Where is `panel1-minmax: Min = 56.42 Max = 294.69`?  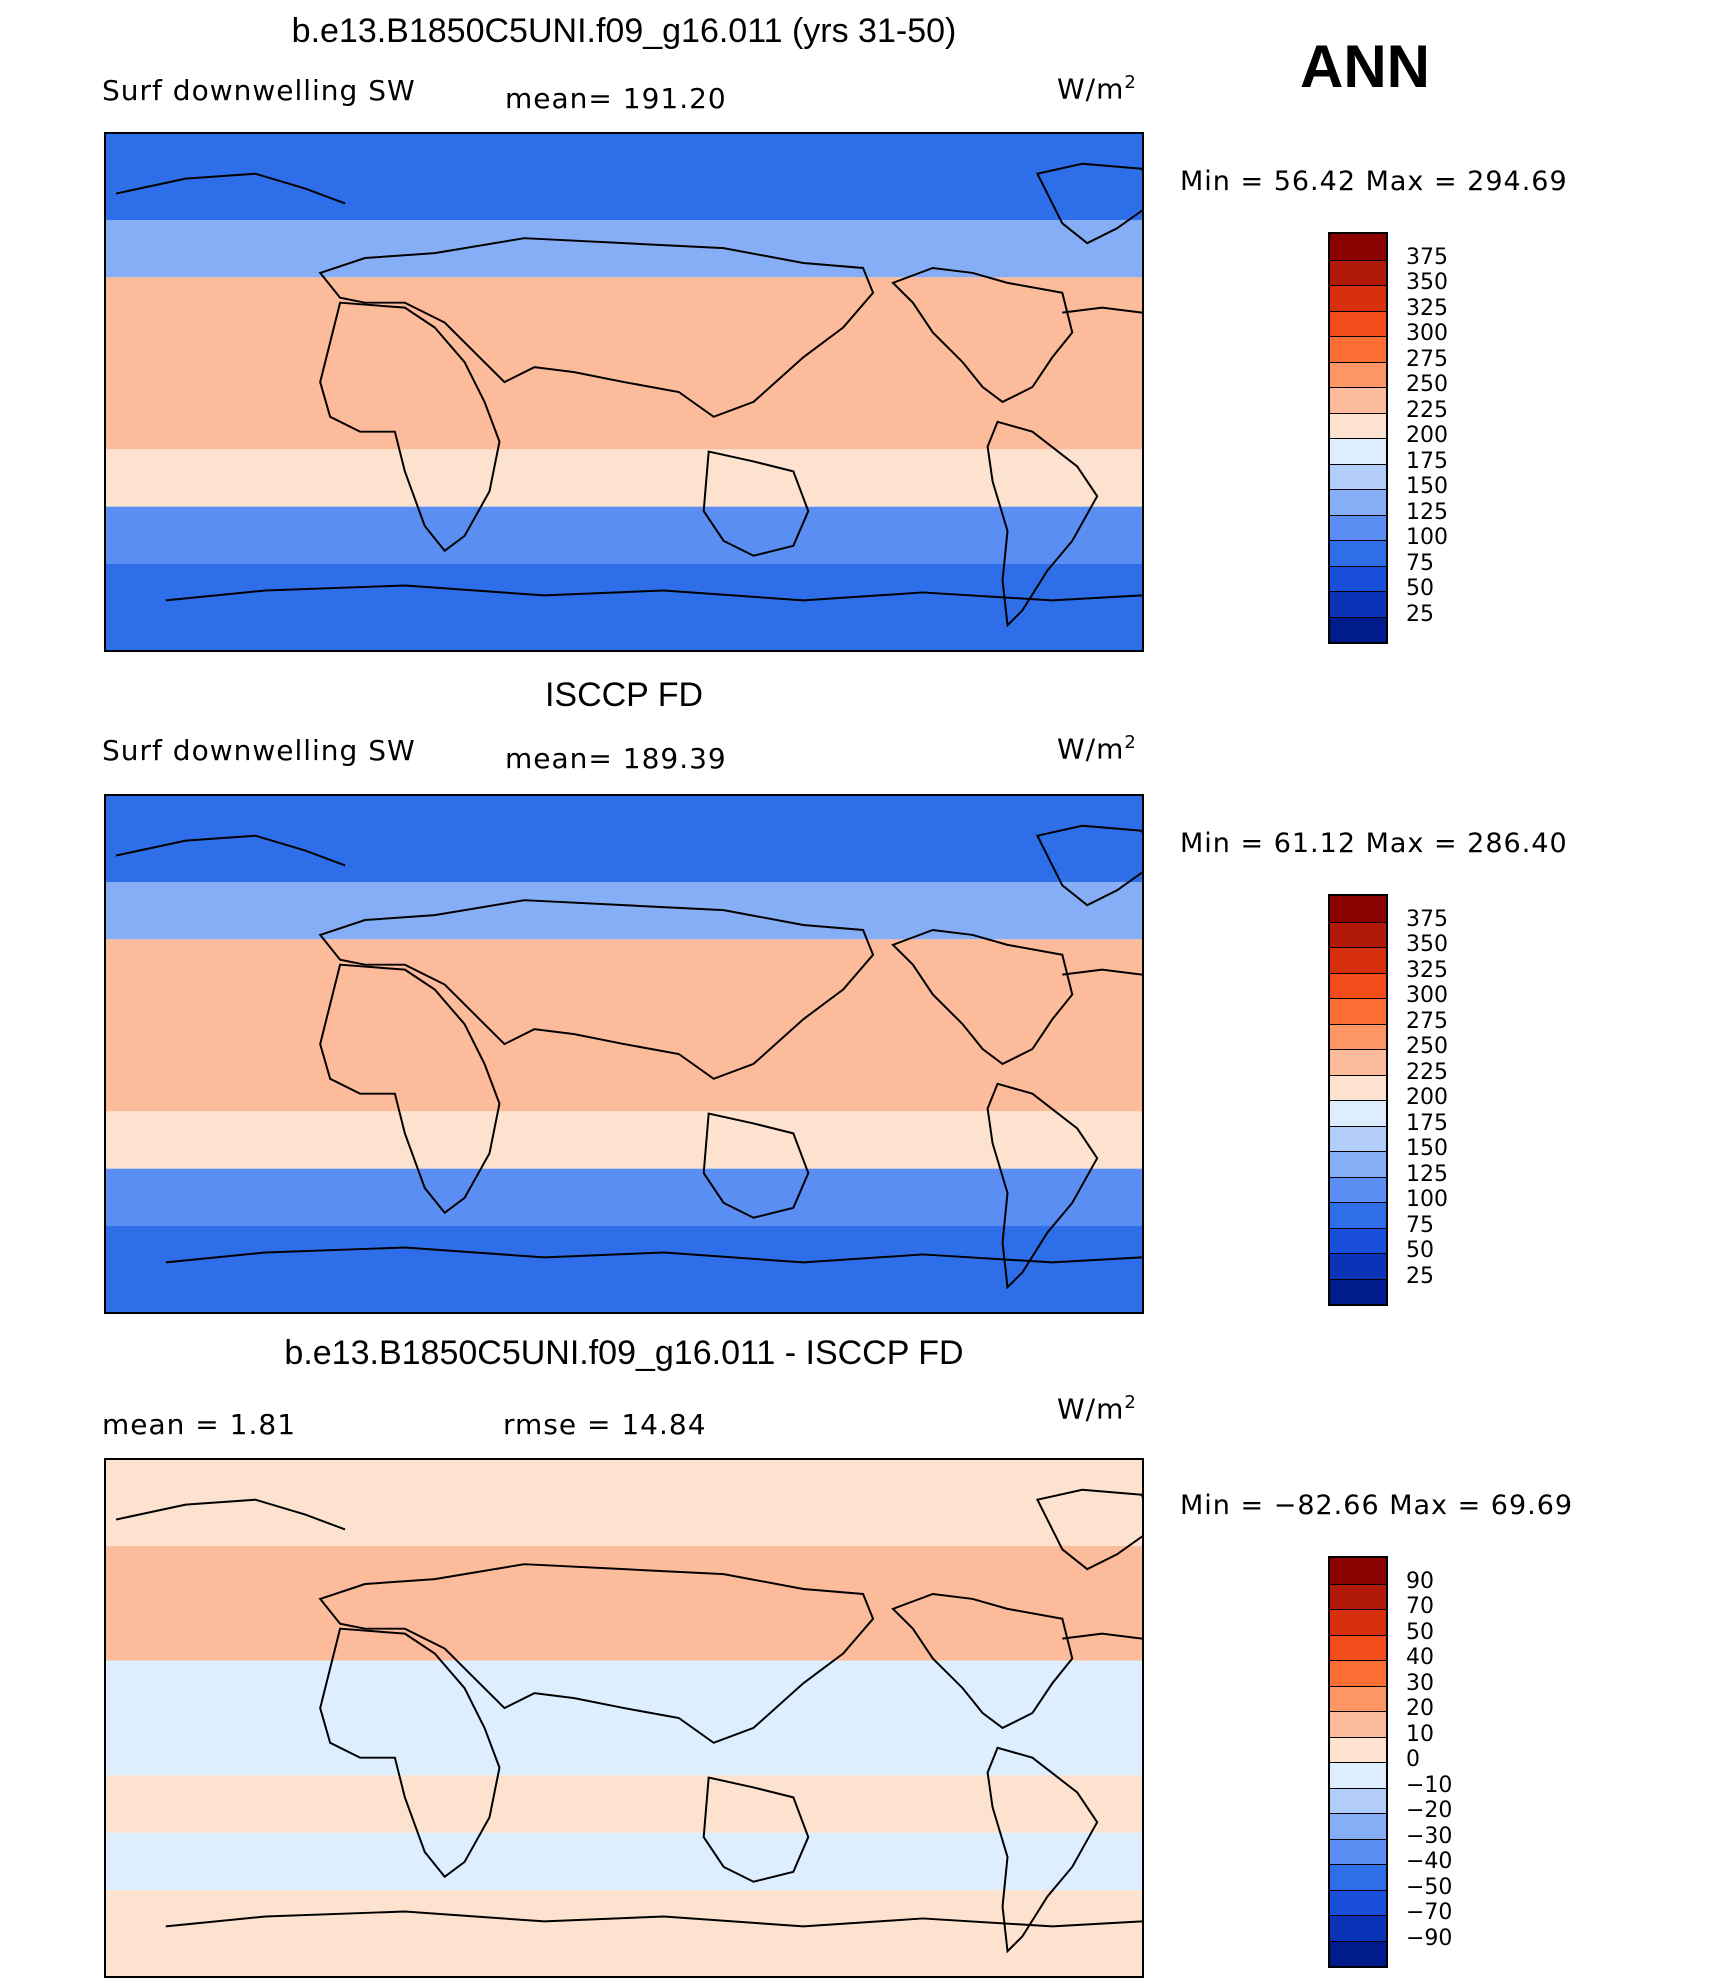 panel1-minmax: Min = 56.42 Max = 294.69 is located at coordinates (1374, 181).